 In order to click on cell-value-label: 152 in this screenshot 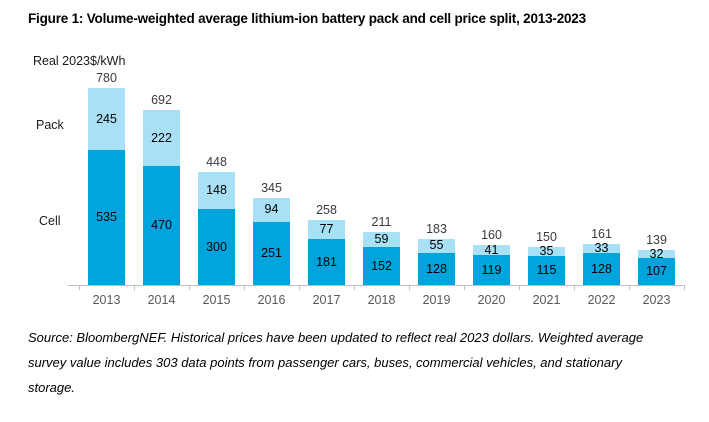, I will do `click(381, 265)`.